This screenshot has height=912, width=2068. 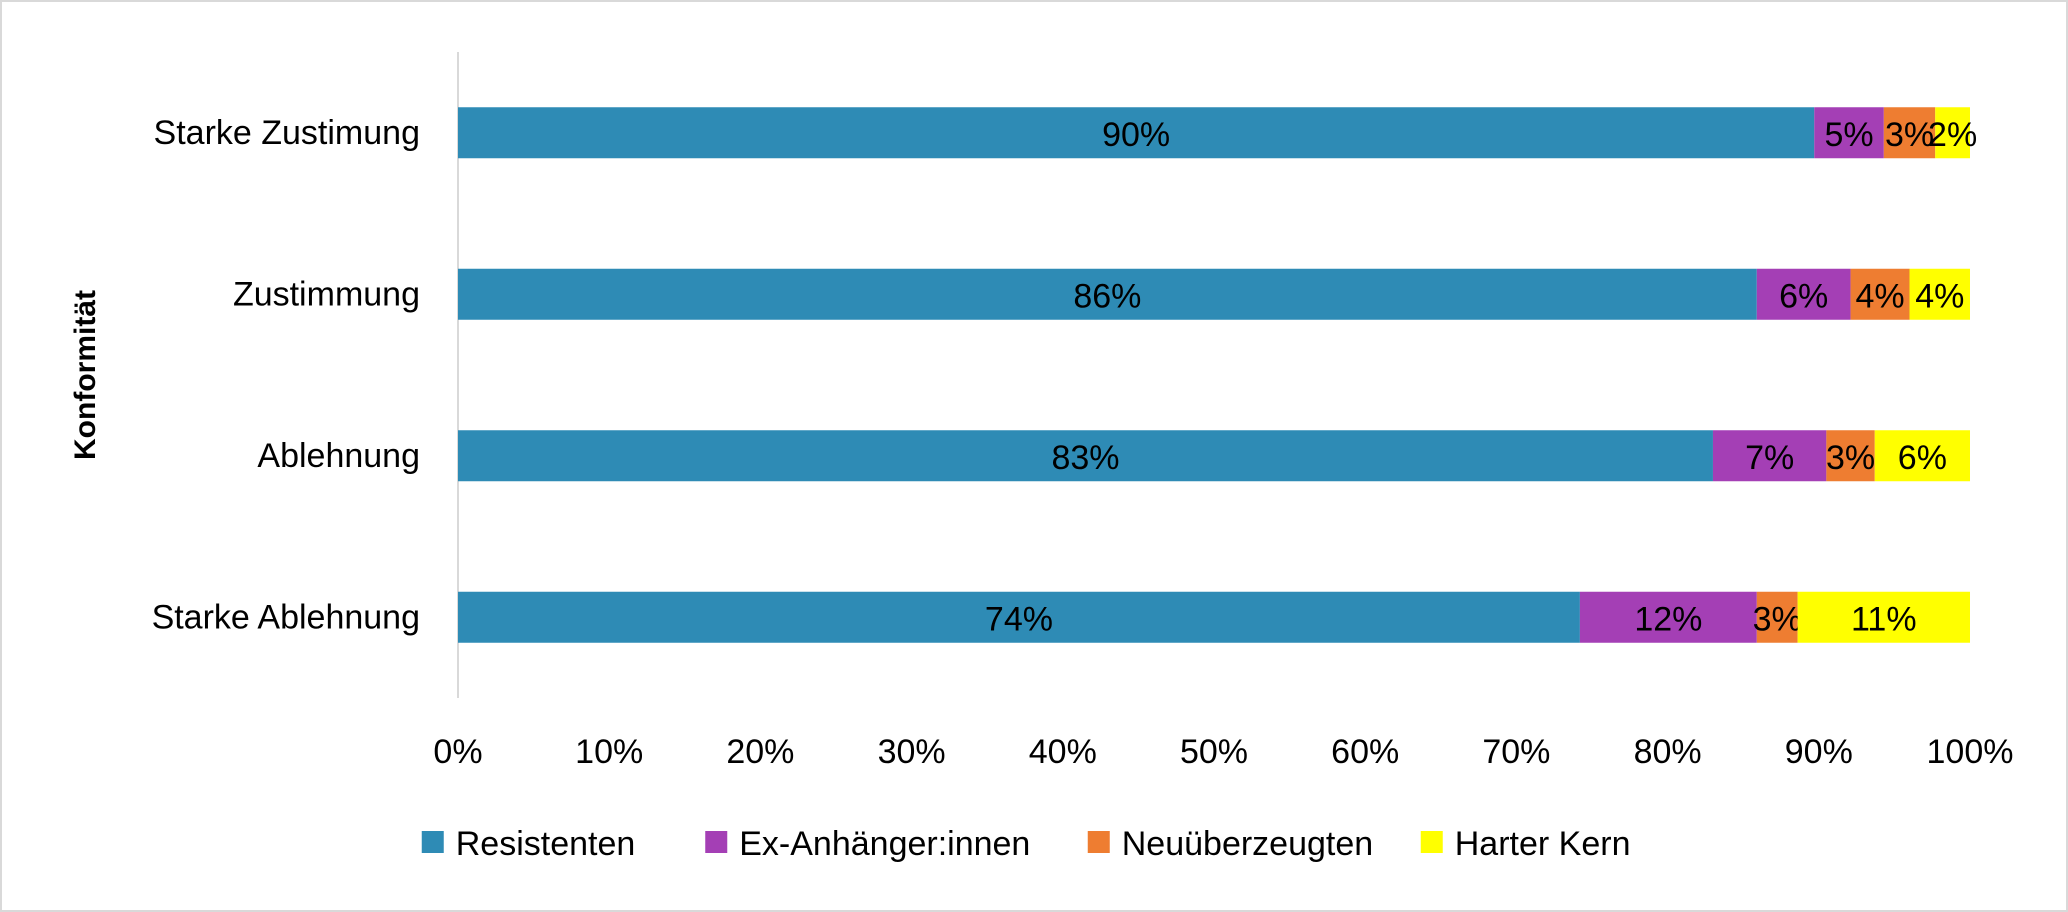 What do you see at coordinates (1098, 842) in the screenshot?
I see `legend-swatch-neuuberzeugten` at bounding box center [1098, 842].